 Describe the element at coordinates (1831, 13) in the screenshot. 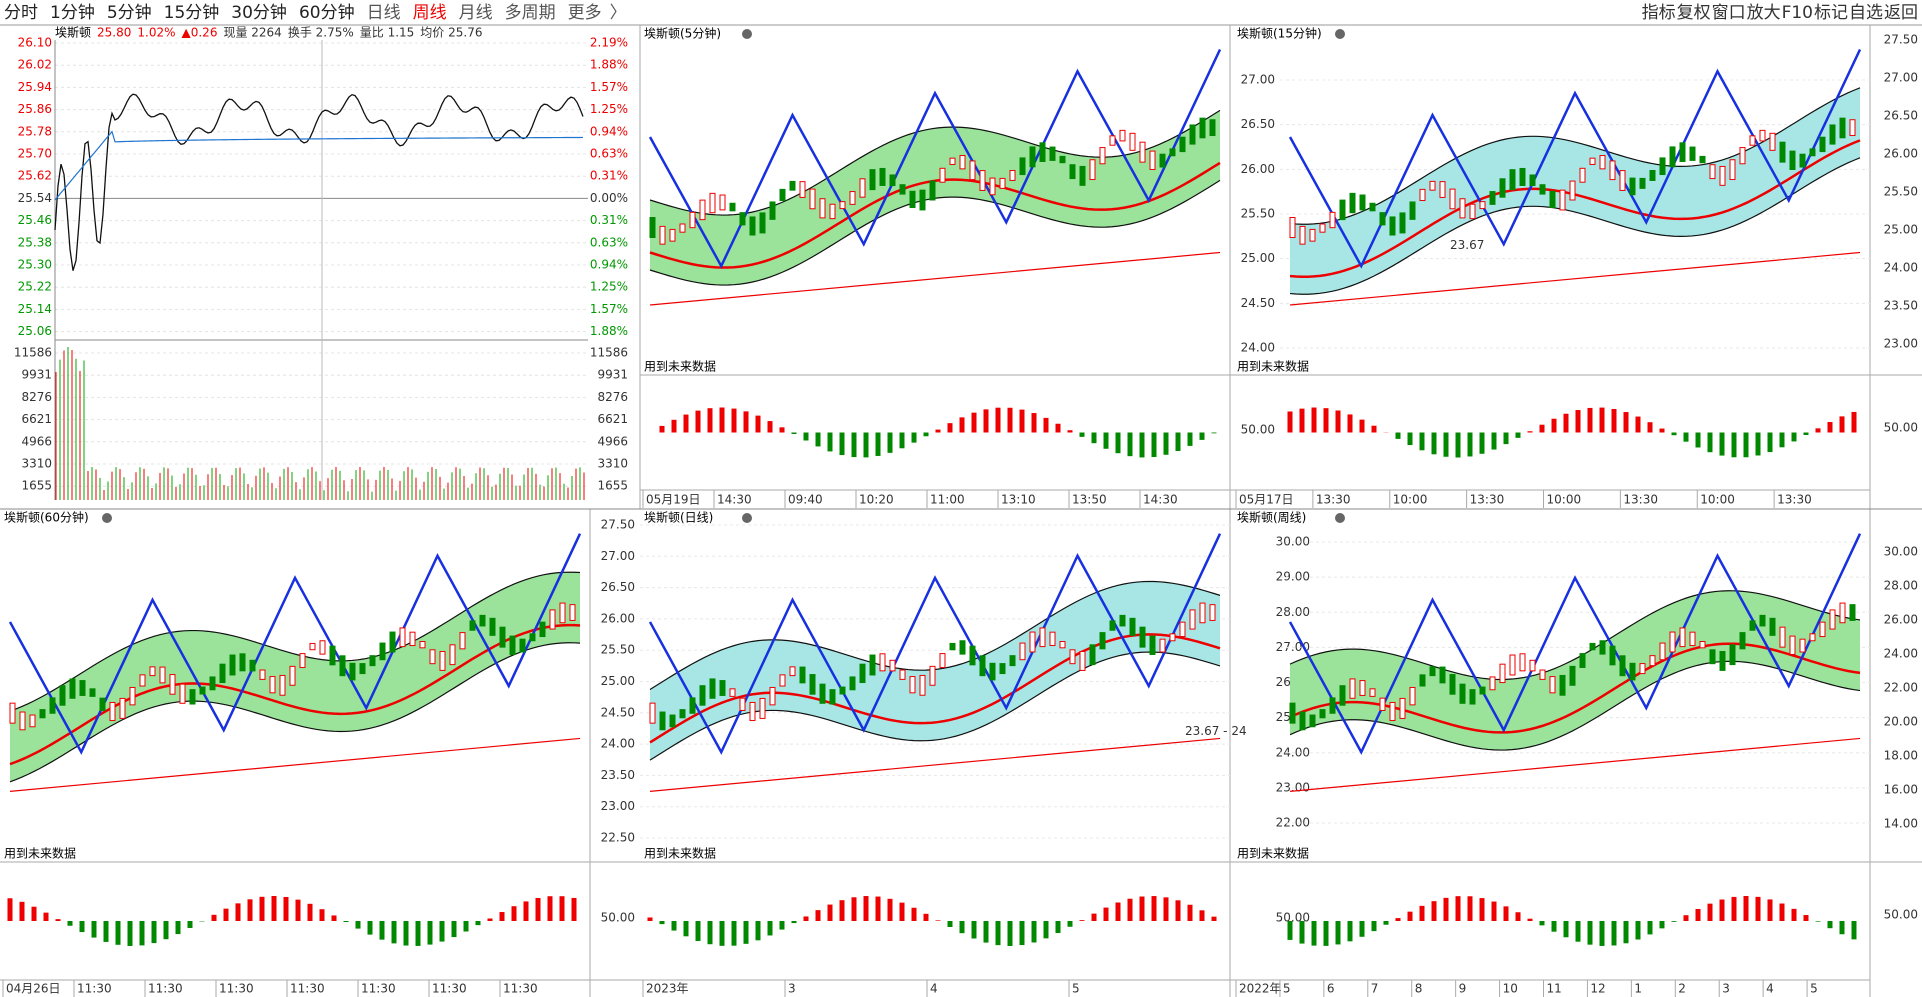

I see `toolbar-button: 标记` at that location.